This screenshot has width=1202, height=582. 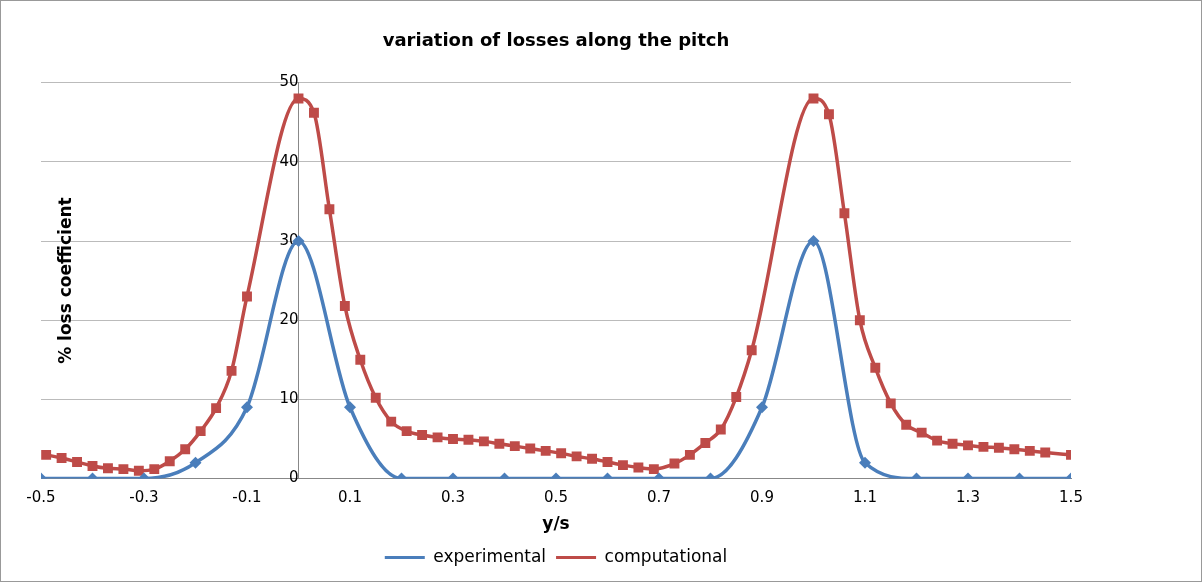 I want to click on x-tick-label: 0.7, so click(x=659, y=497).